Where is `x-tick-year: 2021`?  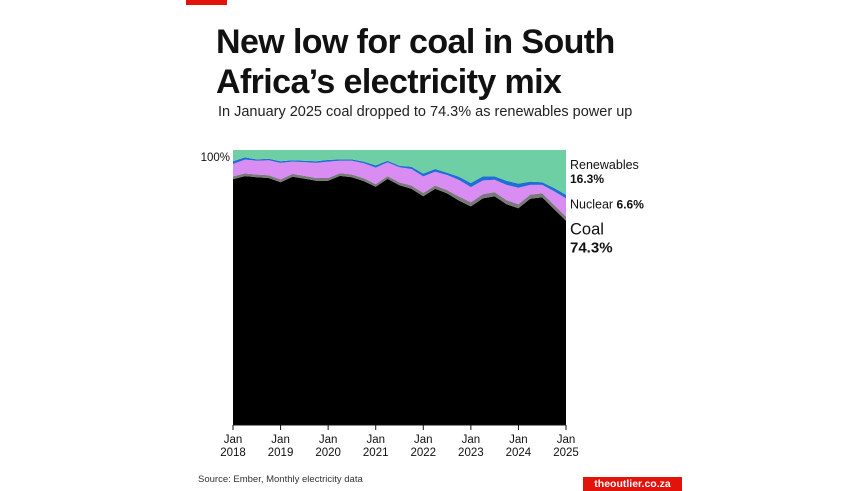
x-tick-year: 2021 is located at coordinates (376, 453).